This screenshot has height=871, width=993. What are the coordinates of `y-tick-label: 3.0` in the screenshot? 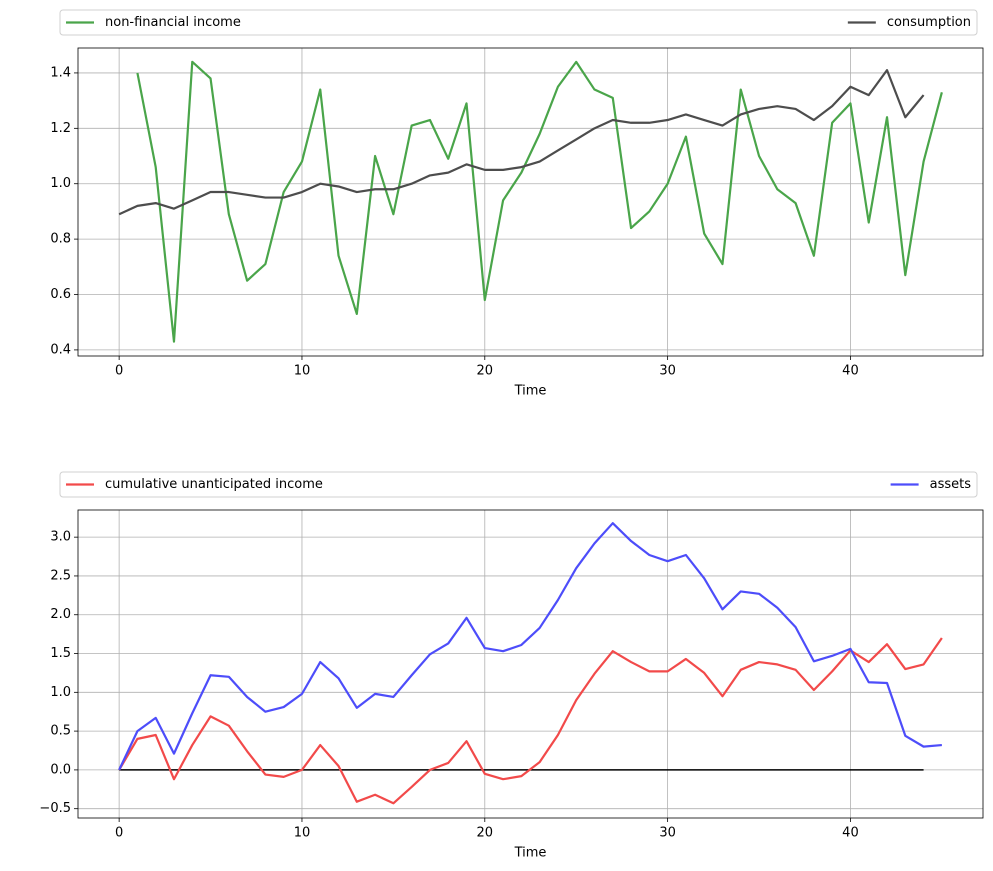 It's located at (60, 537).